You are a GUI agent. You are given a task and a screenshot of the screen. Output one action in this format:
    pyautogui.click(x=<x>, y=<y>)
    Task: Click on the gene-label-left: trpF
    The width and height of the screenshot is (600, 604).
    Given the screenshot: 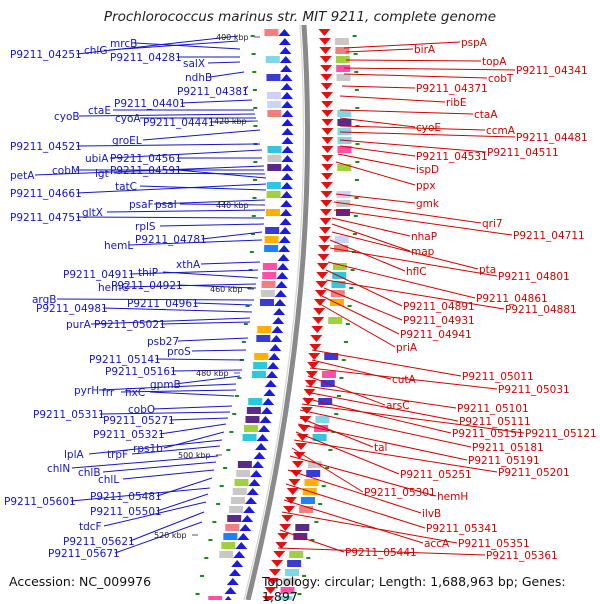 What is the action you would take?
    pyautogui.click(x=117, y=455)
    